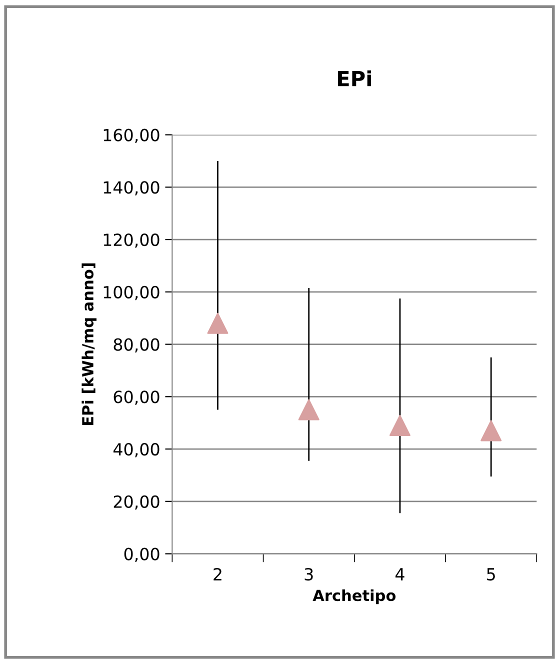 This screenshot has height=664, width=559. Describe the element at coordinates (142, 555) in the screenshot. I see `y-tick-label: 0,00` at that location.